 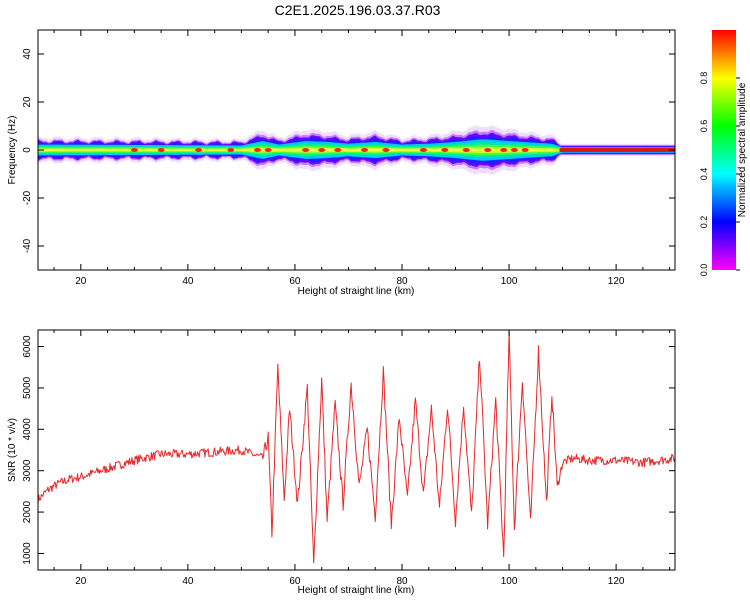 What do you see at coordinates (81, 581) in the screenshot?
I see `snr-xtick-label: 20` at bounding box center [81, 581].